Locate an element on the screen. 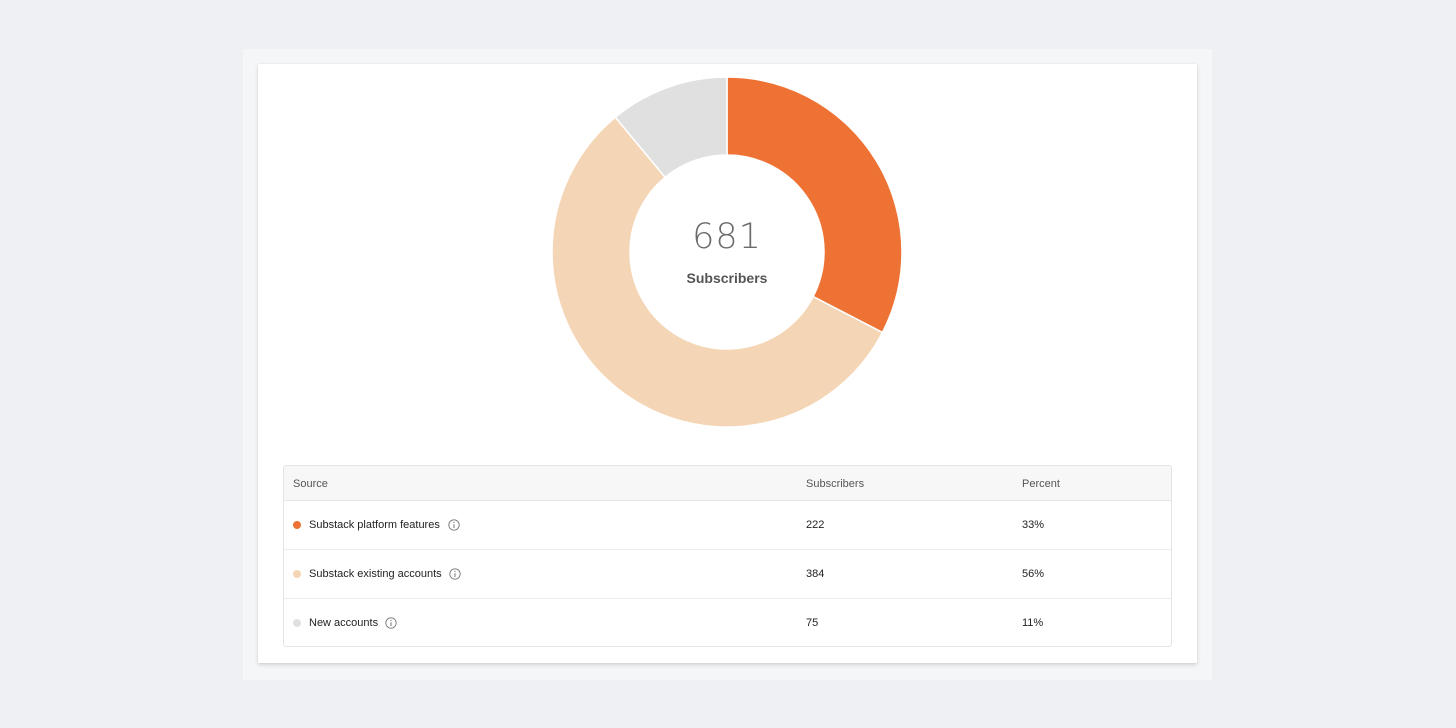  subscribers-value: 222 is located at coordinates (815, 525).